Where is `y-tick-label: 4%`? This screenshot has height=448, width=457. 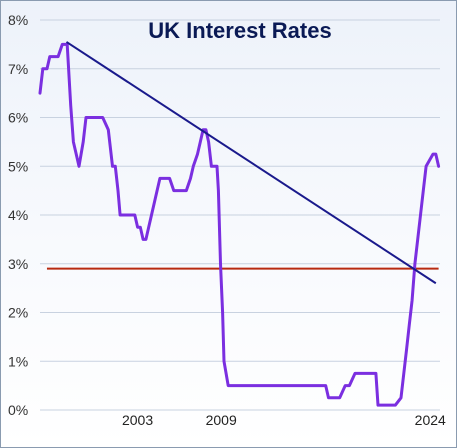 y-tick-label: 4% is located at coordinates (18, 215).